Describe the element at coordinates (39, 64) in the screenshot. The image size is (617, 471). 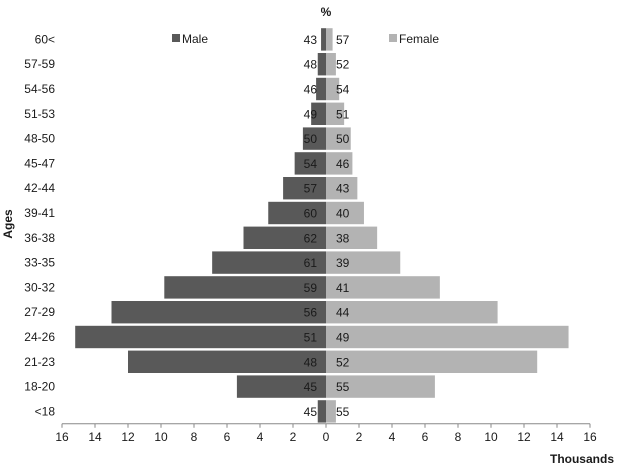
I see `category-label: 57-59` at that location.